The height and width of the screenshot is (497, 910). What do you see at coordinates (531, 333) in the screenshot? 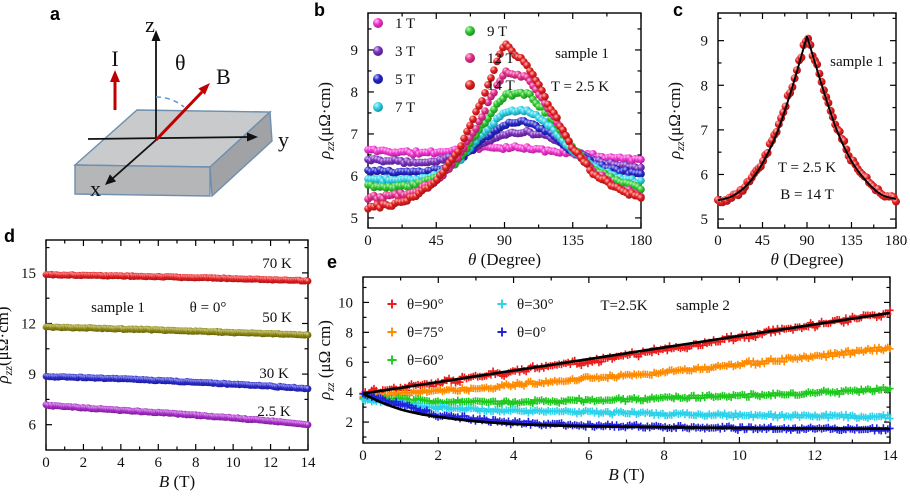
I see `legend-label: θ=0°` at bounding box center [531, 333].